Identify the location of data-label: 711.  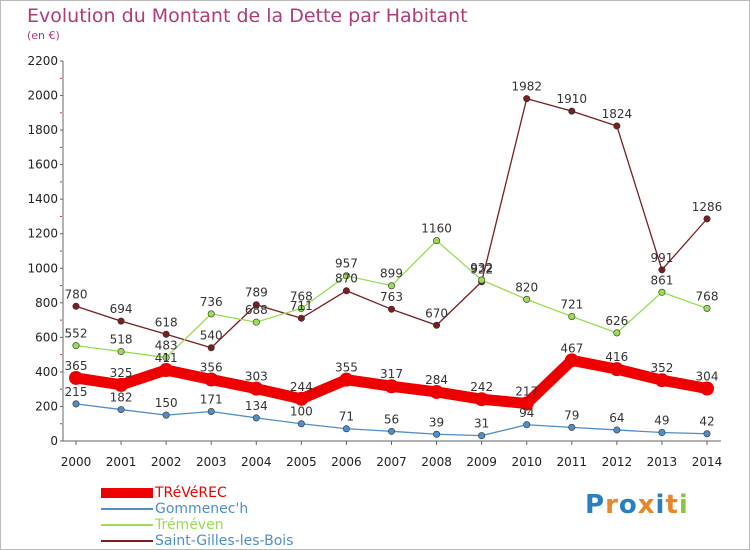
(301, 306).